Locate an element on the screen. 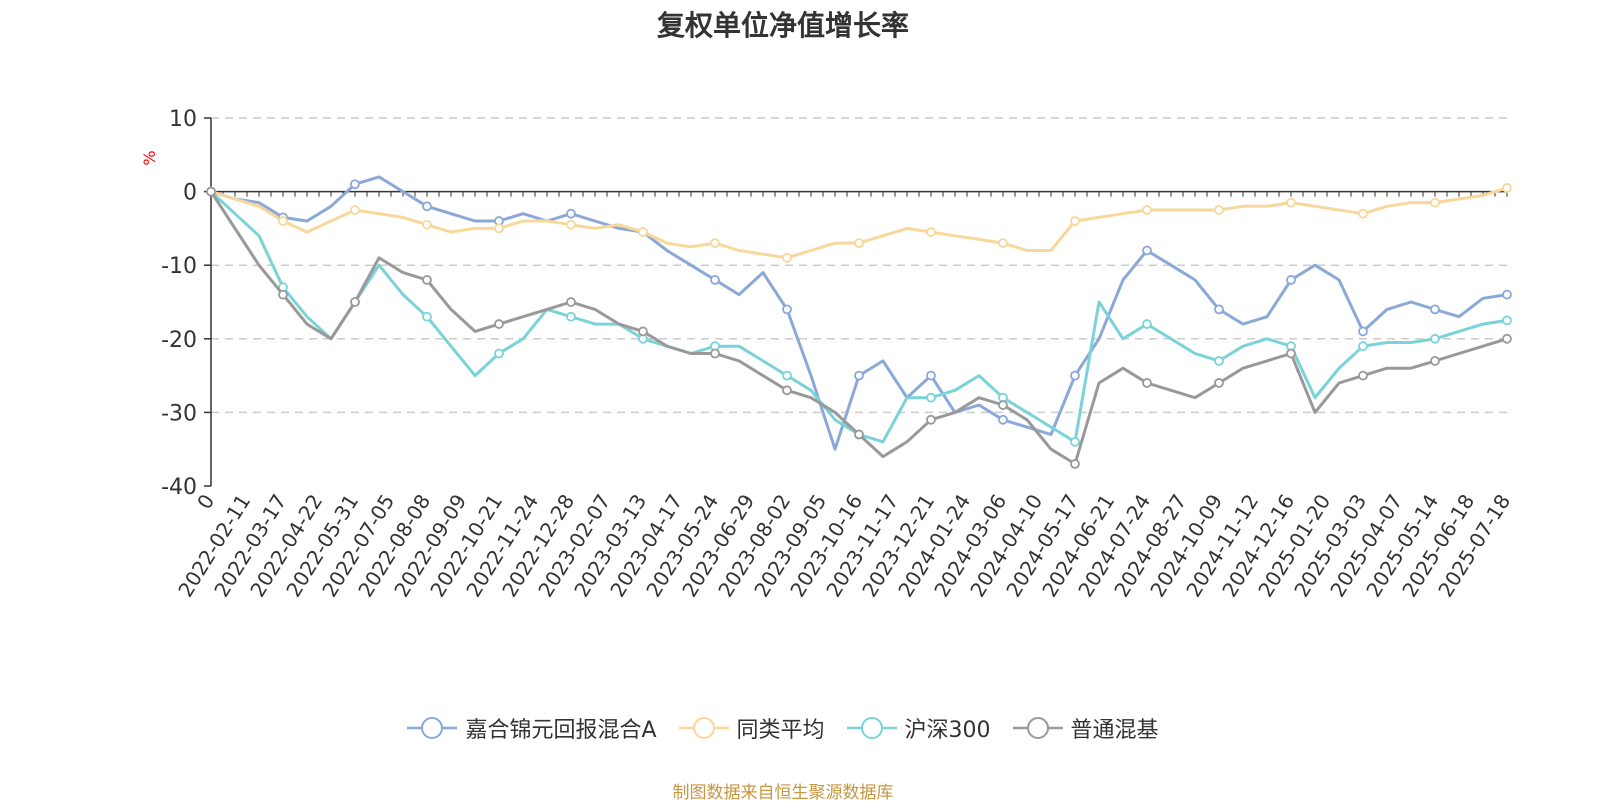 Image resolution: width=1600 pixels, height=803 pixels. x-tick-label: 0 is located at coordinates (205, 502).